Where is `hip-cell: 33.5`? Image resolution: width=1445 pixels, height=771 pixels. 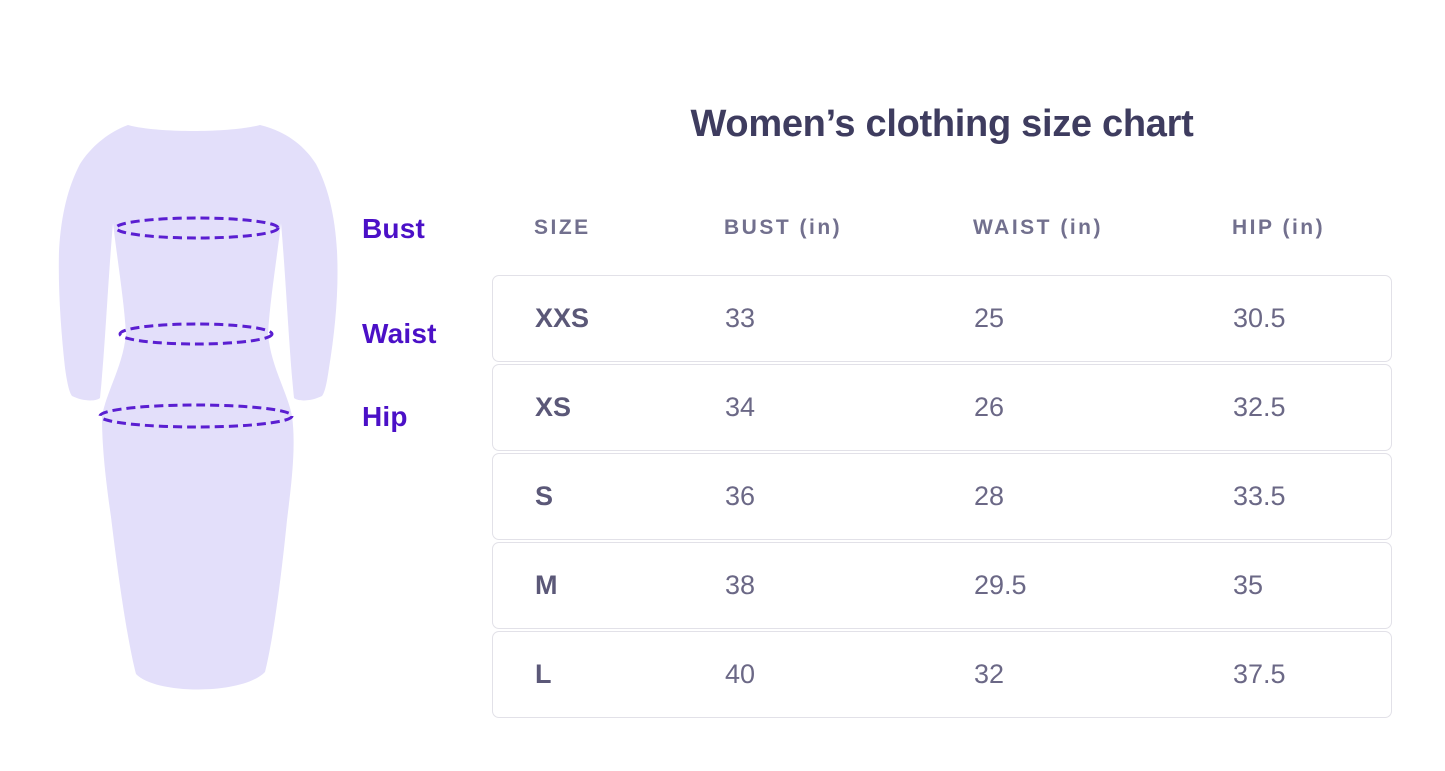 hip-cell: 33.5 is located at coordinates (1259, 496).